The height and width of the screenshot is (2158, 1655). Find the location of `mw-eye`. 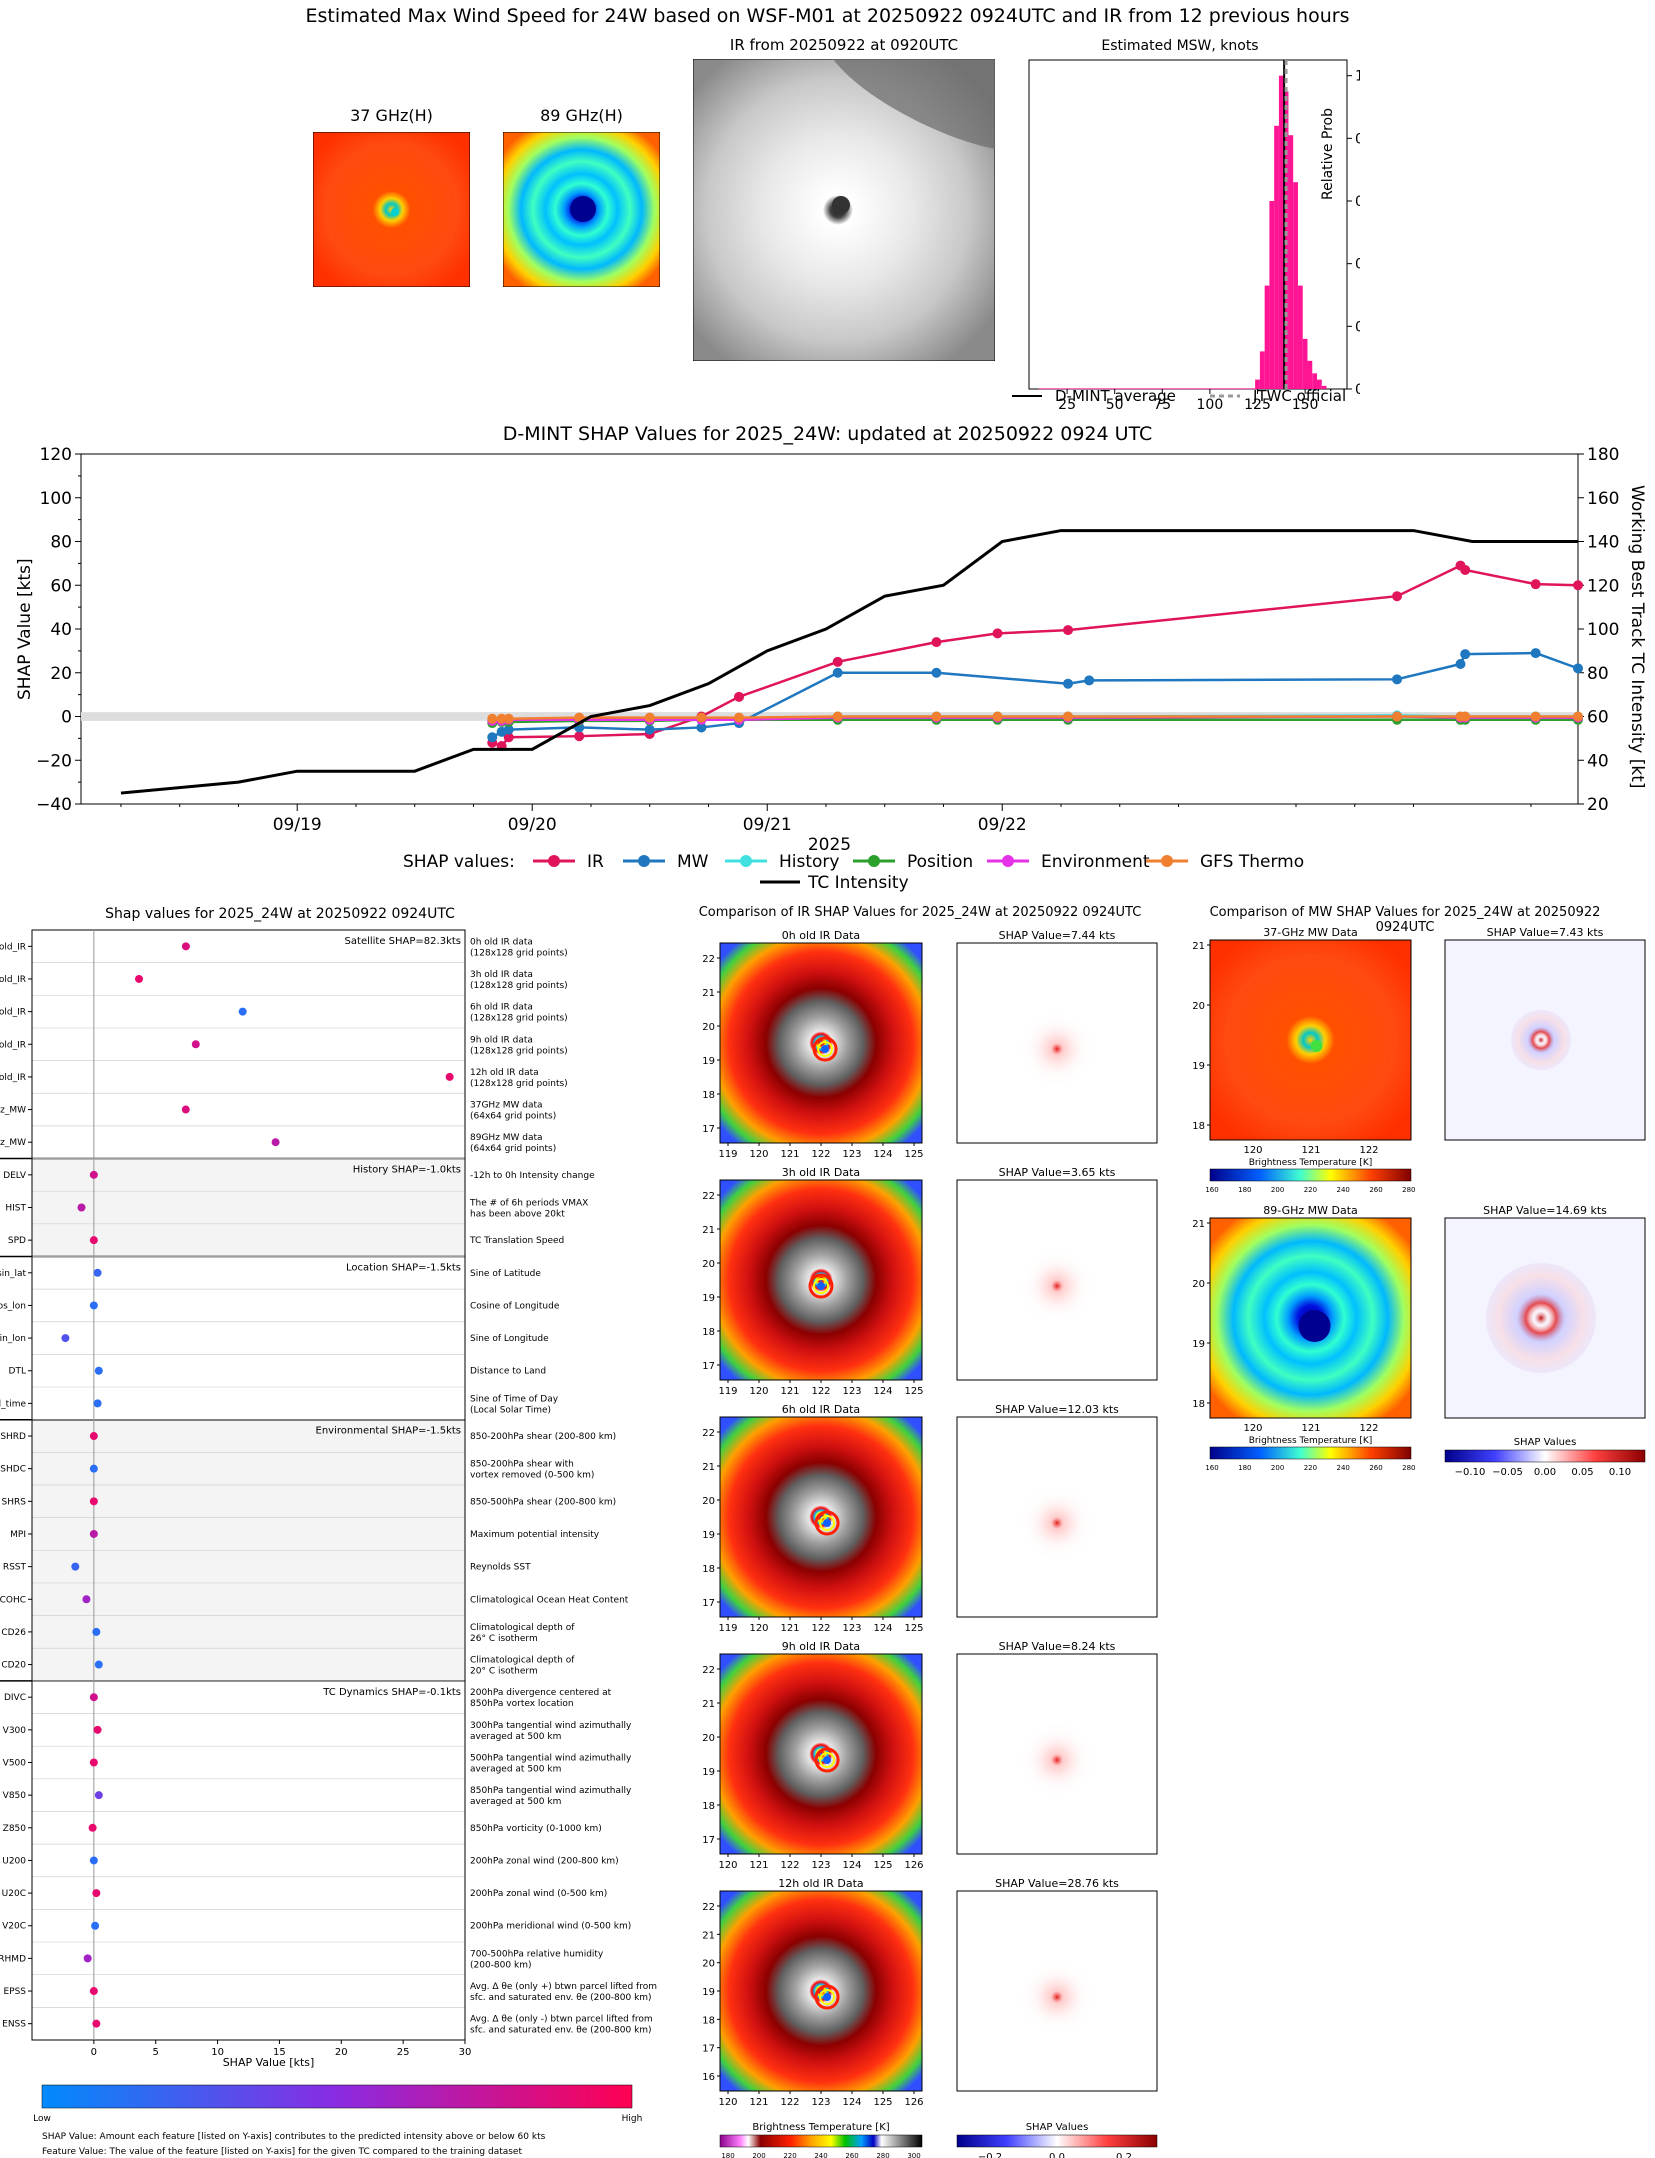

mw-eye is located at coordinates (1314, 1326).